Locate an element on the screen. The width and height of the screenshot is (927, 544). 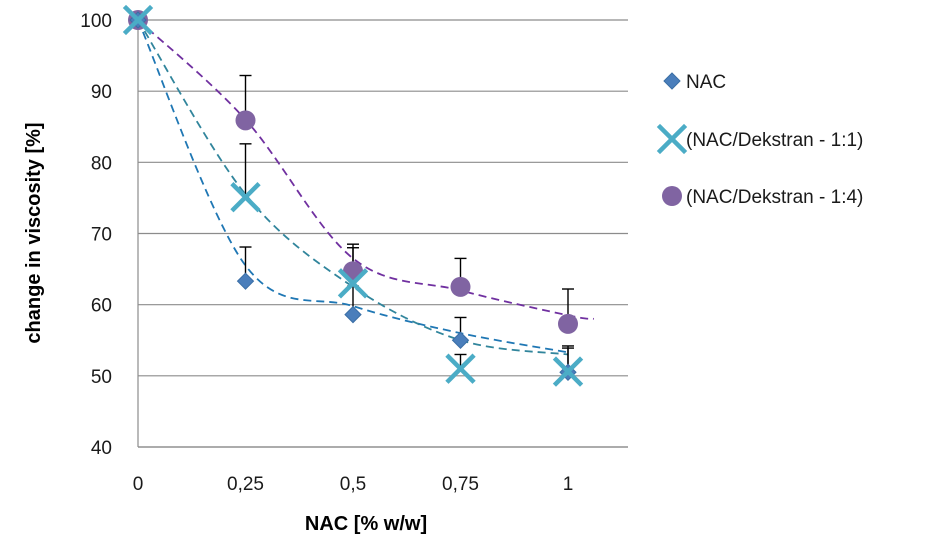
x-tick-label: 0,25 is located at coordinates (245, 484).